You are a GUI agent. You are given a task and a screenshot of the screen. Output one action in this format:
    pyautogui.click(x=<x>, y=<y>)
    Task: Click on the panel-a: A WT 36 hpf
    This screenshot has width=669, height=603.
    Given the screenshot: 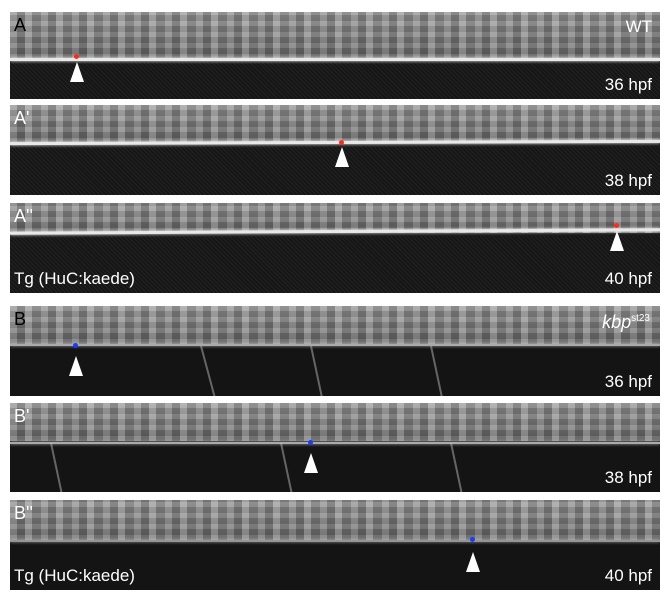 What is the action you would take?
    pyautogui.click(x=335, y=55)
    